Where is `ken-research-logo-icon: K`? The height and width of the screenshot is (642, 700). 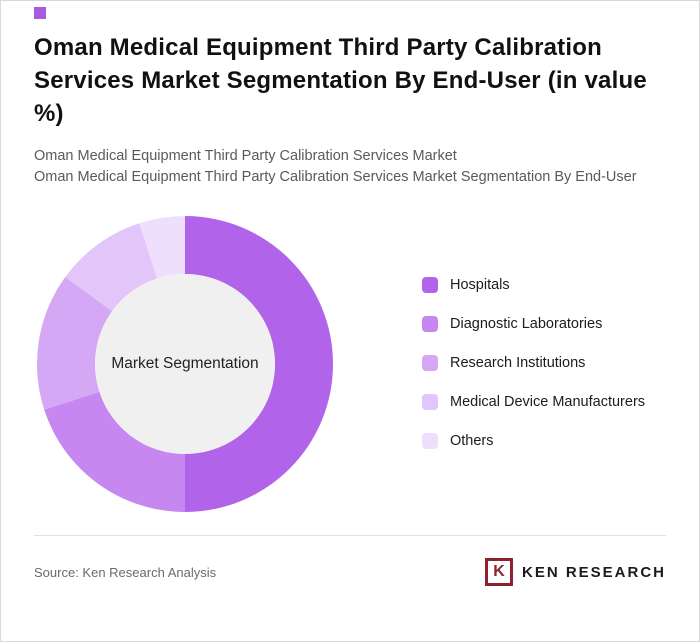 ken-research-logo-icon: K is located at coordinates (498, 572).